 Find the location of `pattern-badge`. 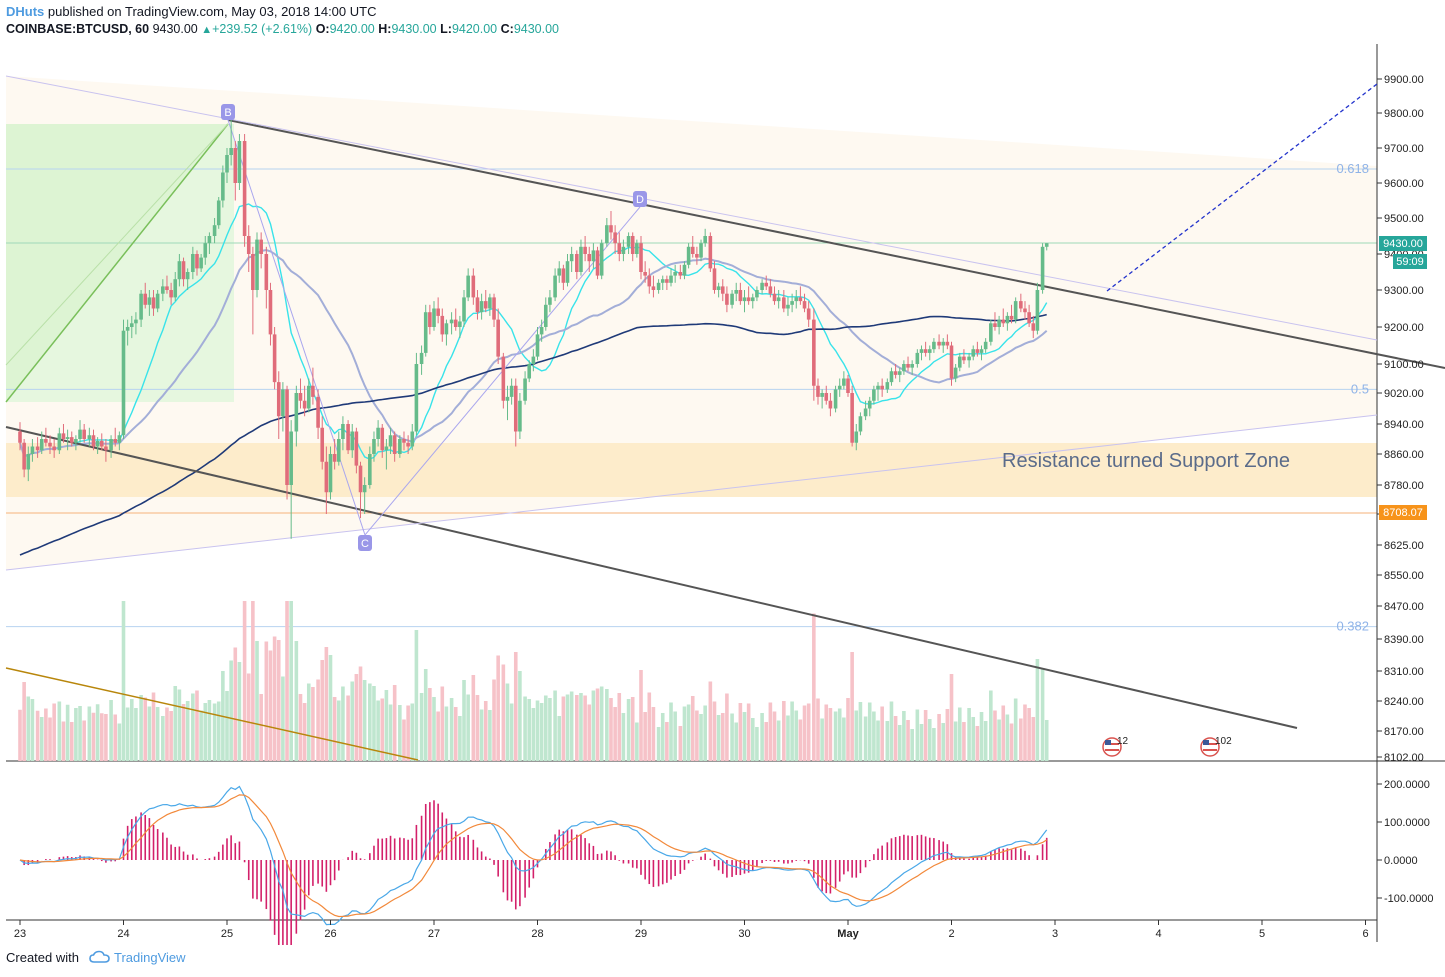

pattern-badge is located at coordinates (640, 199).